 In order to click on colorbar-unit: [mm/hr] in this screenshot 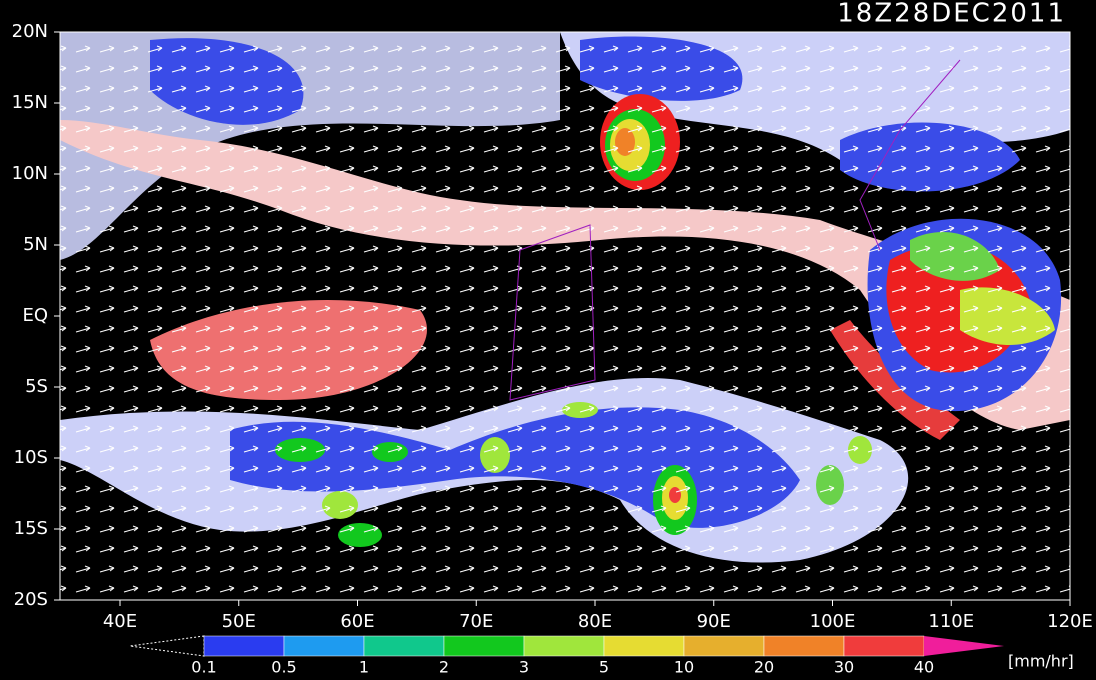, I will do `click(1041, 661)`.